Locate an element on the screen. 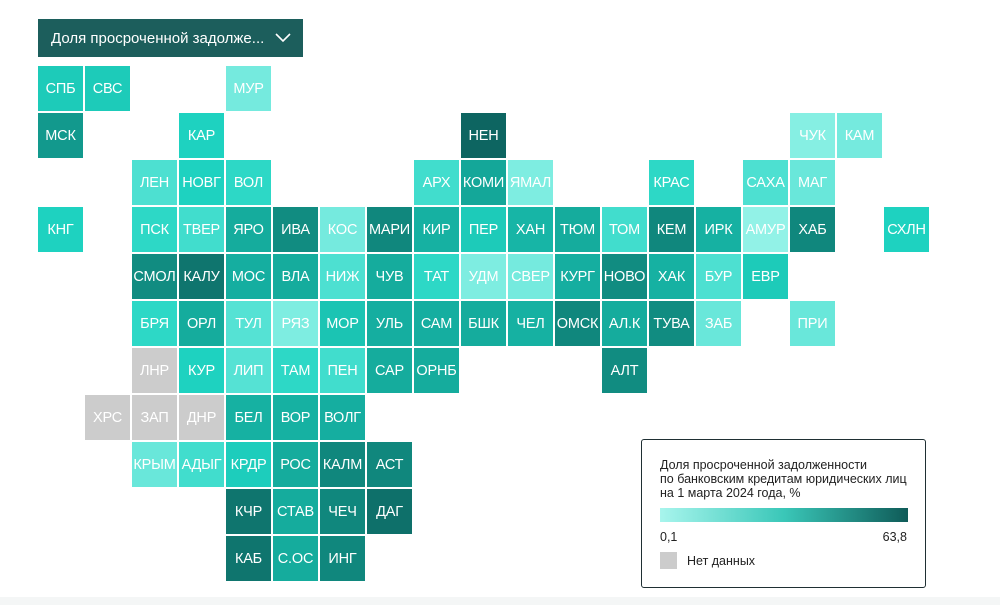 Image resolution: width=1000 pixels, height=605 pixels. region-tile: КУР is located at coordinates (201, 370).